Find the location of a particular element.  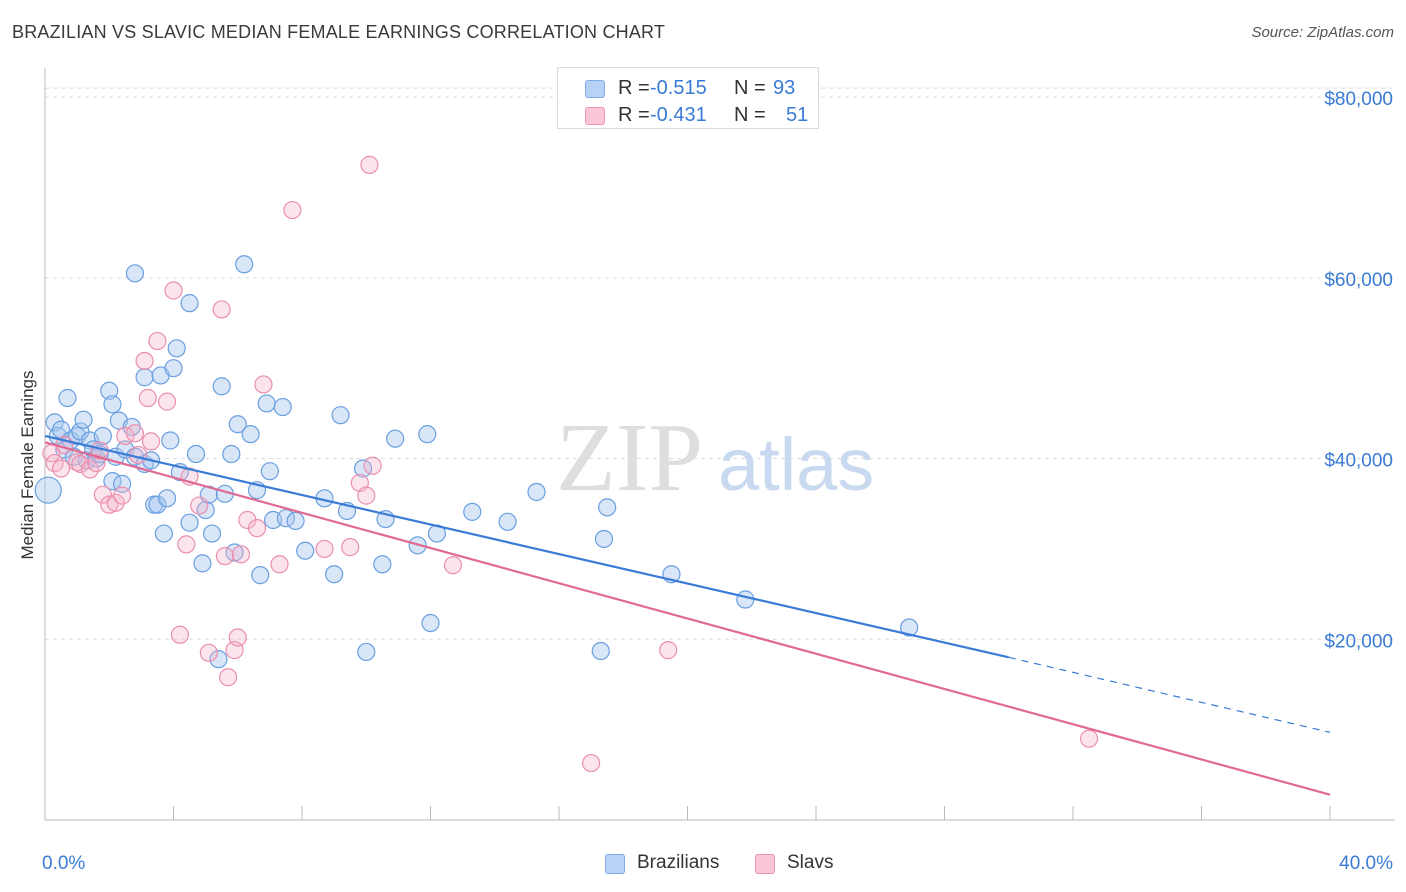

y-tick-label: $40,000 is located at coordinates (1358, 461).